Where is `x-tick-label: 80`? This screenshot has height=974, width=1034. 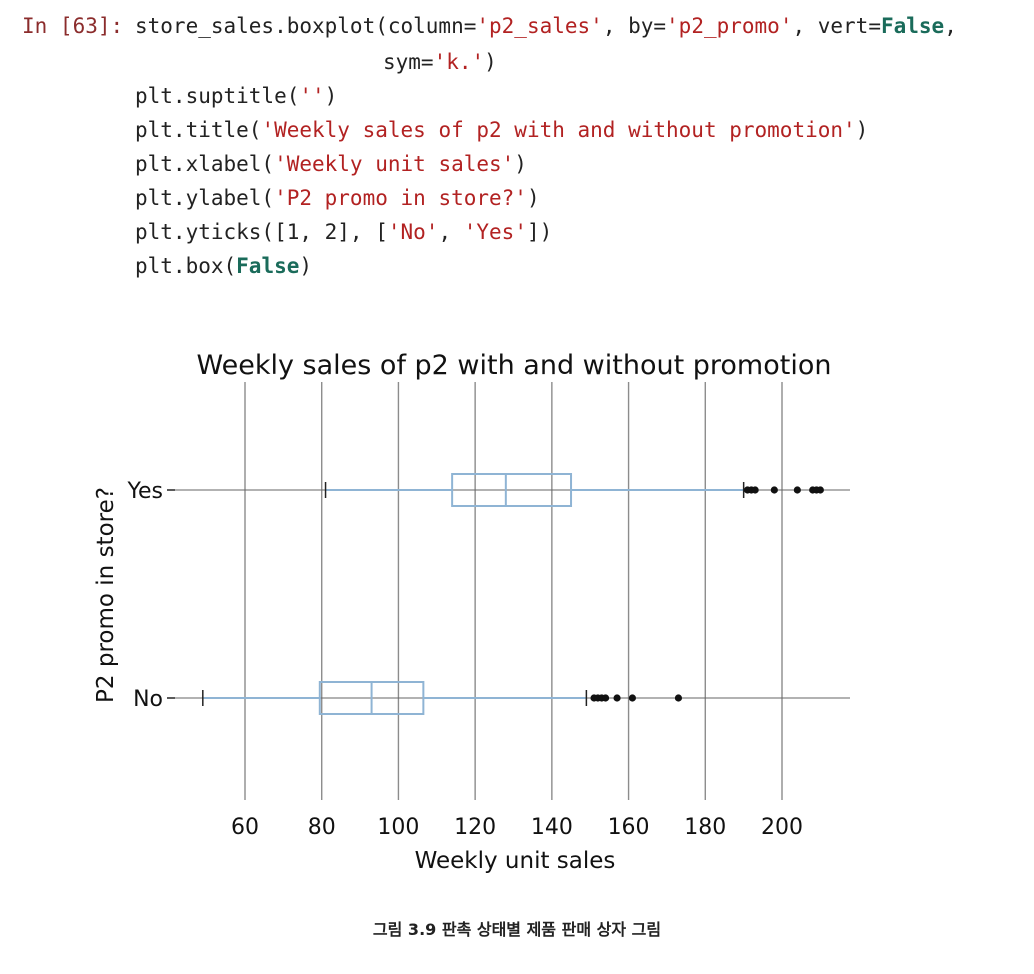 x-tick-label: 80 is located at coordinates (322, 827).